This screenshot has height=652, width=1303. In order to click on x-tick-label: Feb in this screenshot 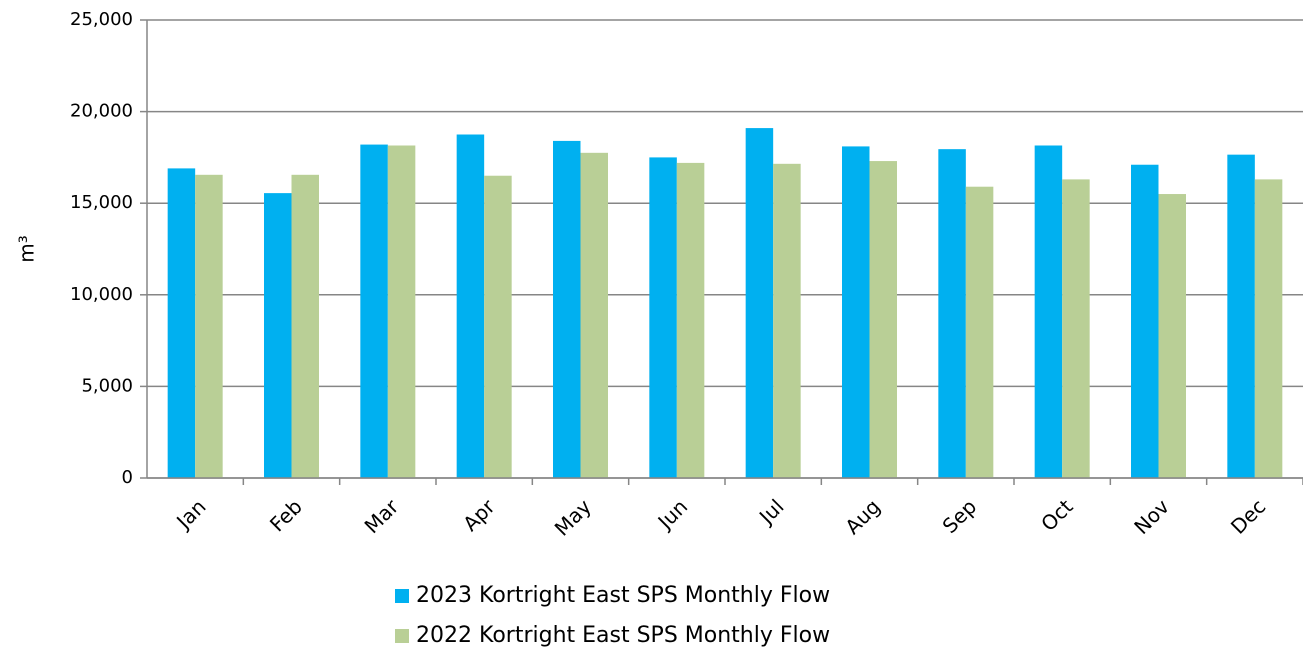, I will do `click(286, 515)`.